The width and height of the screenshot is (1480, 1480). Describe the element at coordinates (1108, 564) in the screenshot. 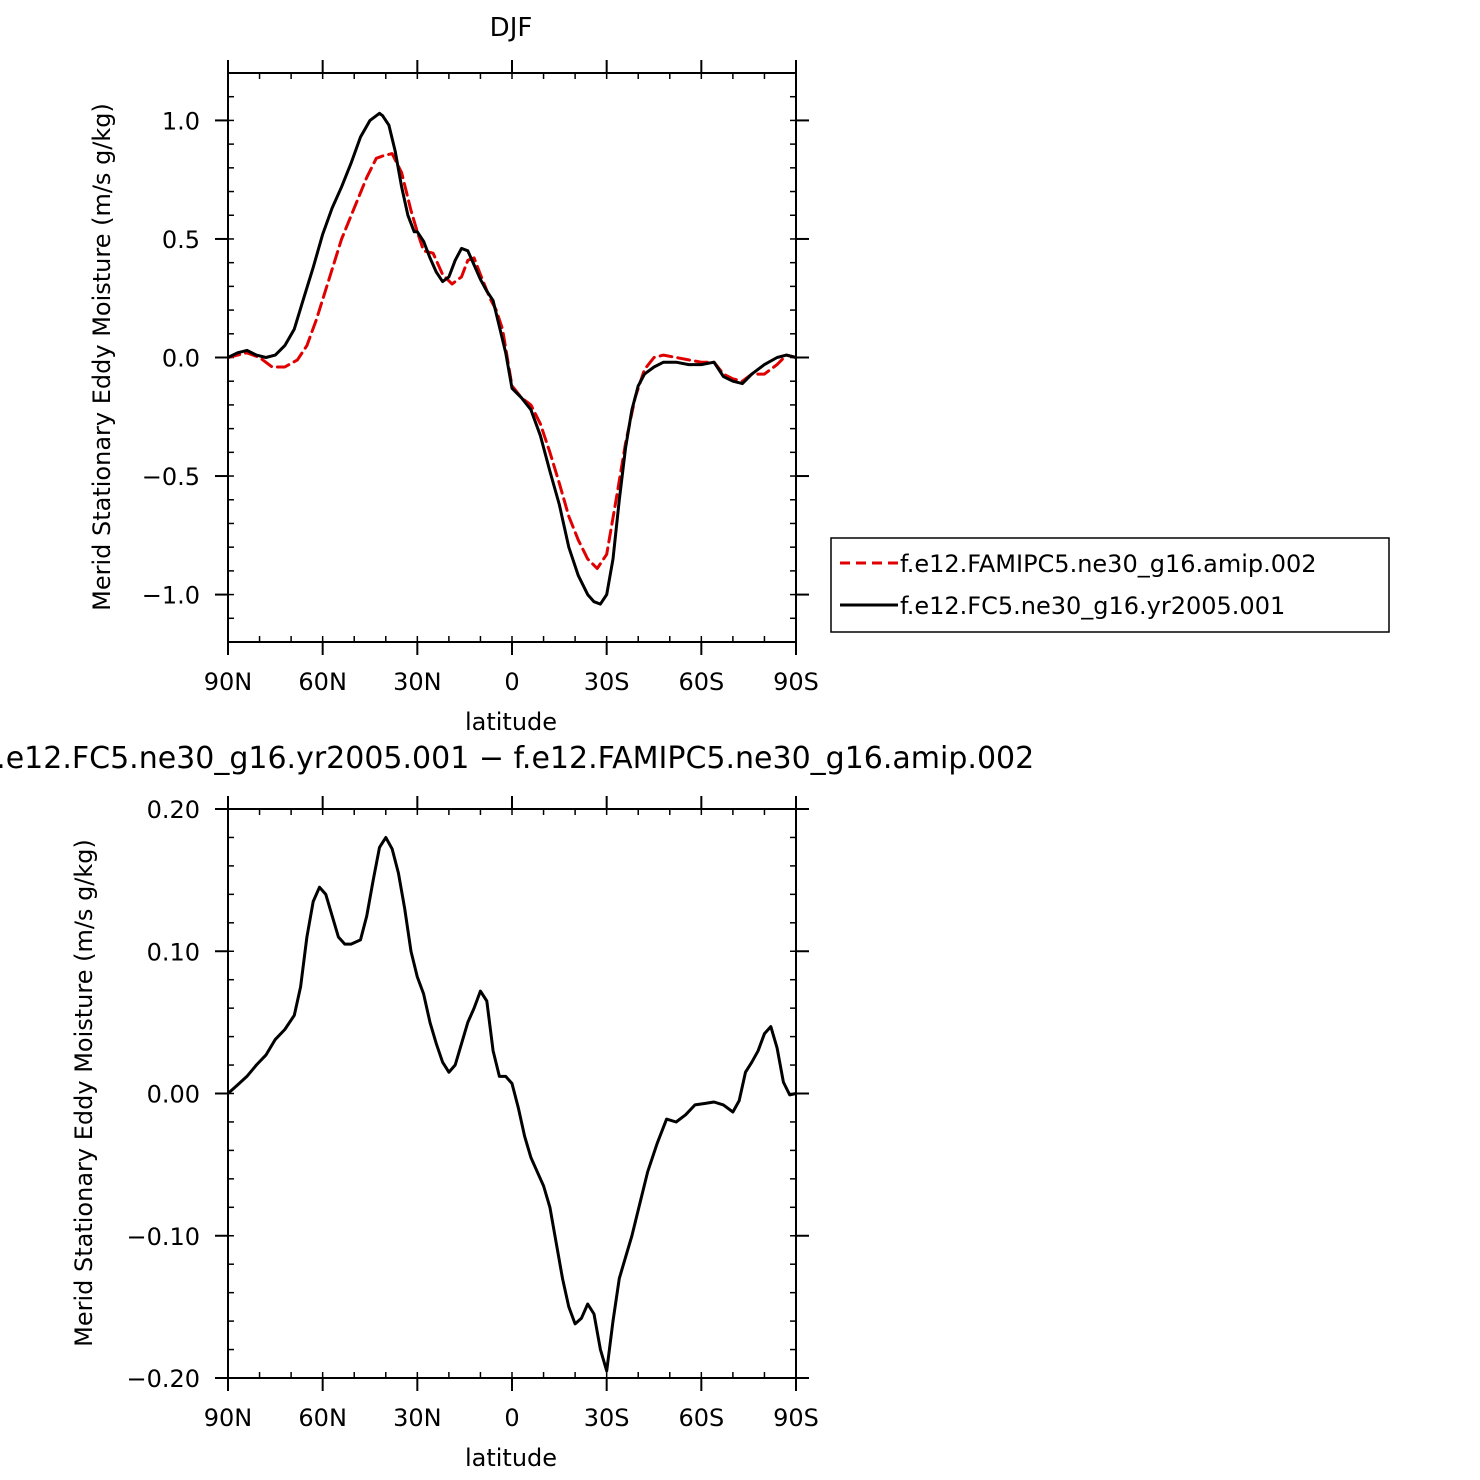

I see `legend-label-amip: f.e12.FAMIPC5.ne30_g16.amip.002` at that location.